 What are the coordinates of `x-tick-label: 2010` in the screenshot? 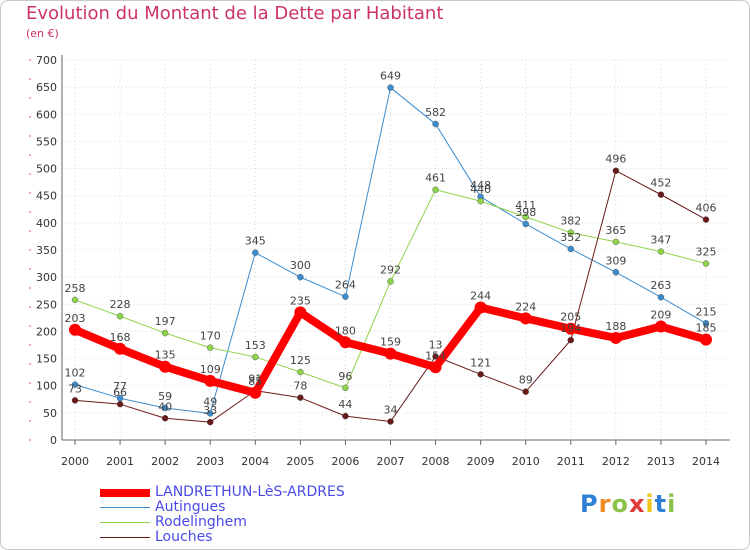 It's located at (526, 461).